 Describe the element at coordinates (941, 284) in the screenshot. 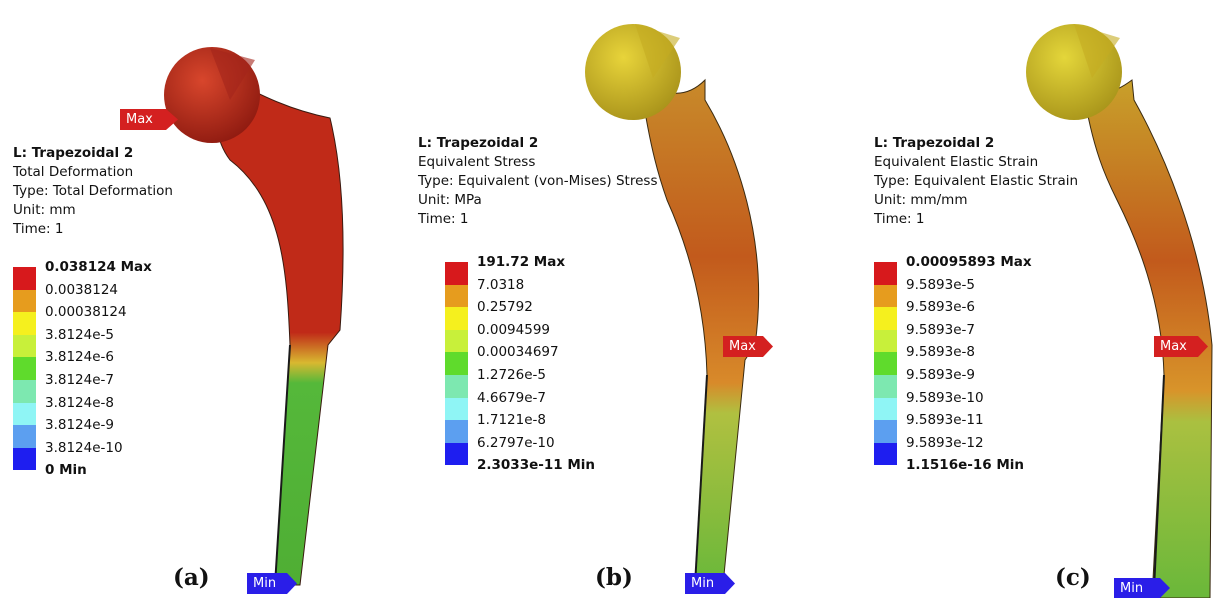

I see `legend-label: 9.5893e-5` at that location.